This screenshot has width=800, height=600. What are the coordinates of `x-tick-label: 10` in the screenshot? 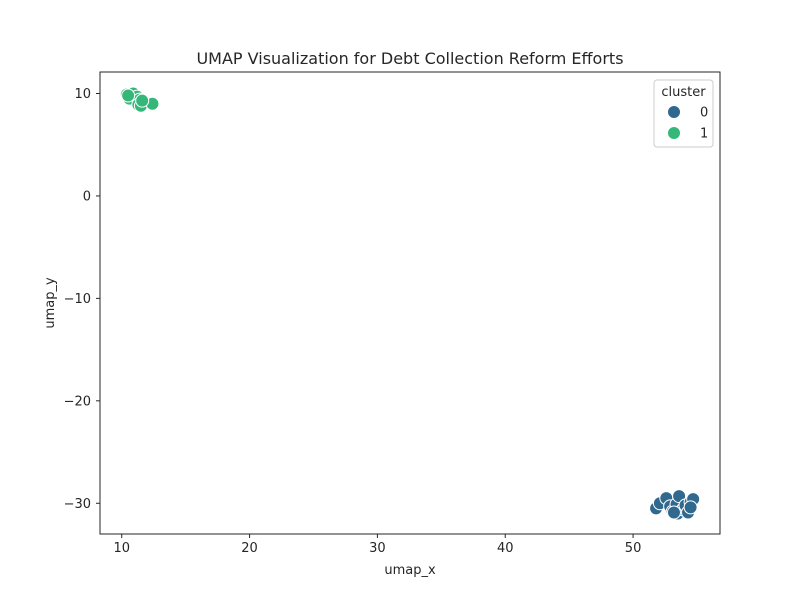 It's located at (121, 548).